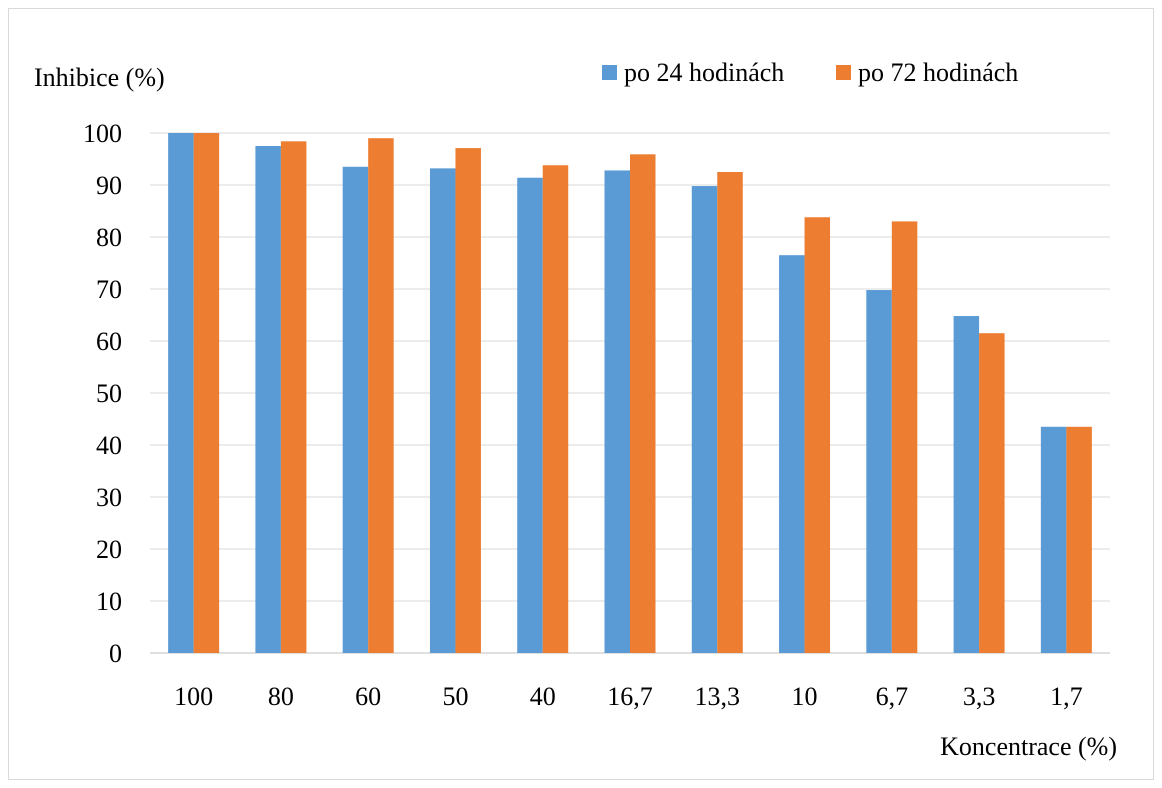 This screenshot has width=1162, height=788. Describe the element at coordinates (109, 185) in the screenshot. I see `y-tick-label: 90` at that location.